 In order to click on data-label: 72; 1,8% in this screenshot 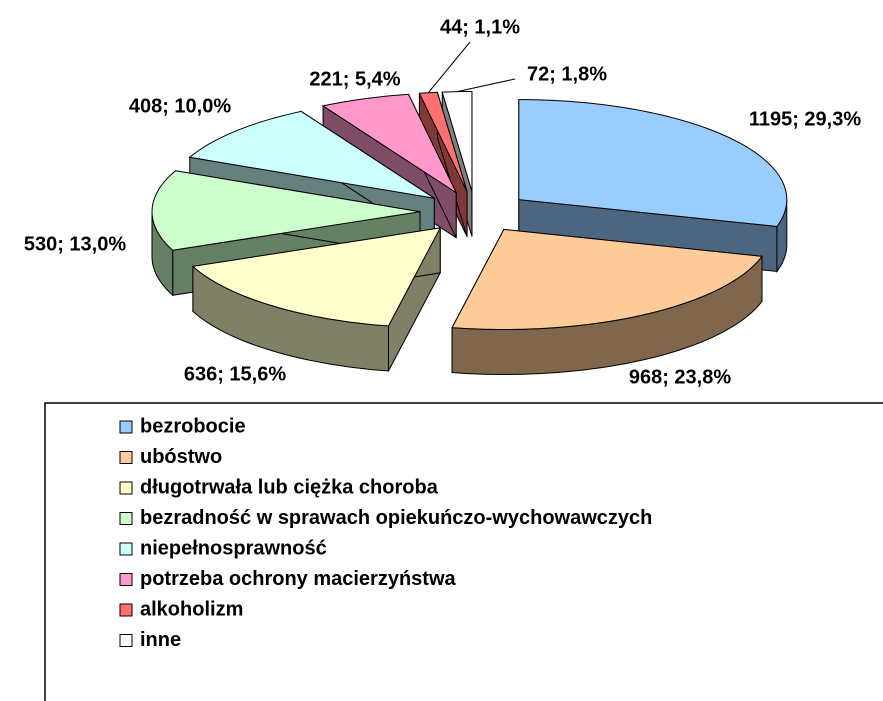, I will do `click(567, 74)`.